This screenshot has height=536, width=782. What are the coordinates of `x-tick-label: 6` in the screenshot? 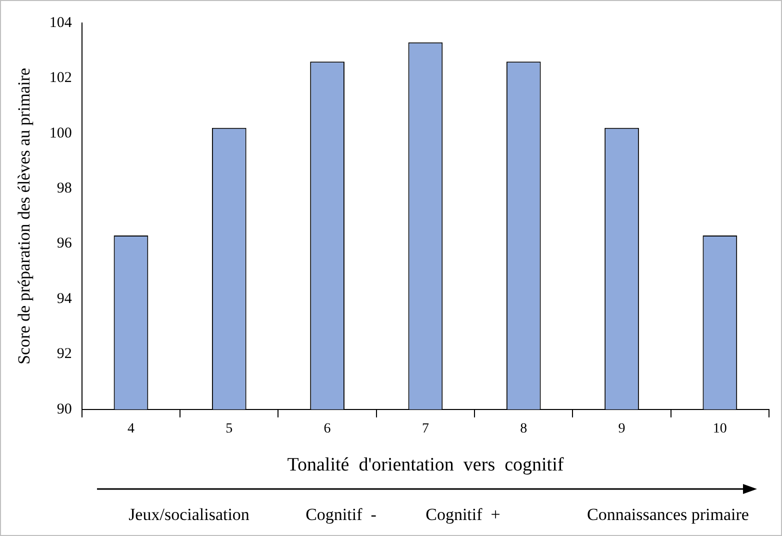 It's located at (327, 428).